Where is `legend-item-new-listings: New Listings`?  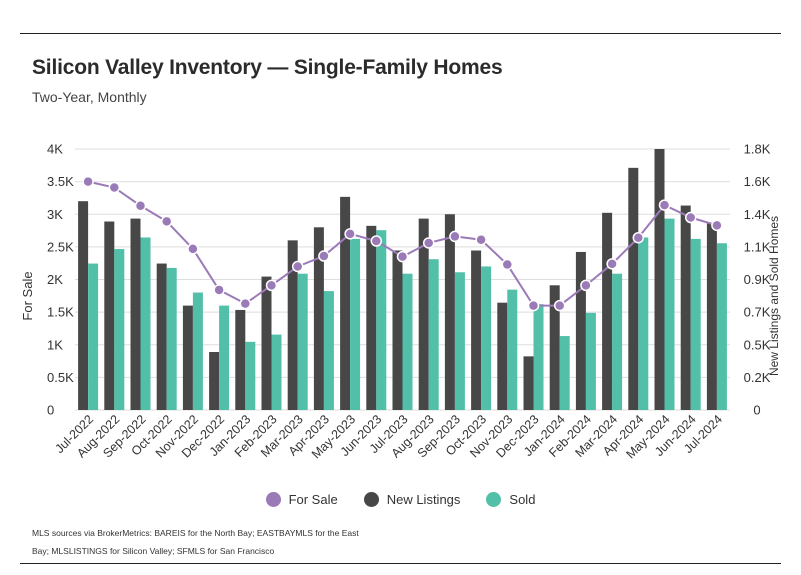 legend-item-new-listings: New Listings is located at coordinates (412, 499).